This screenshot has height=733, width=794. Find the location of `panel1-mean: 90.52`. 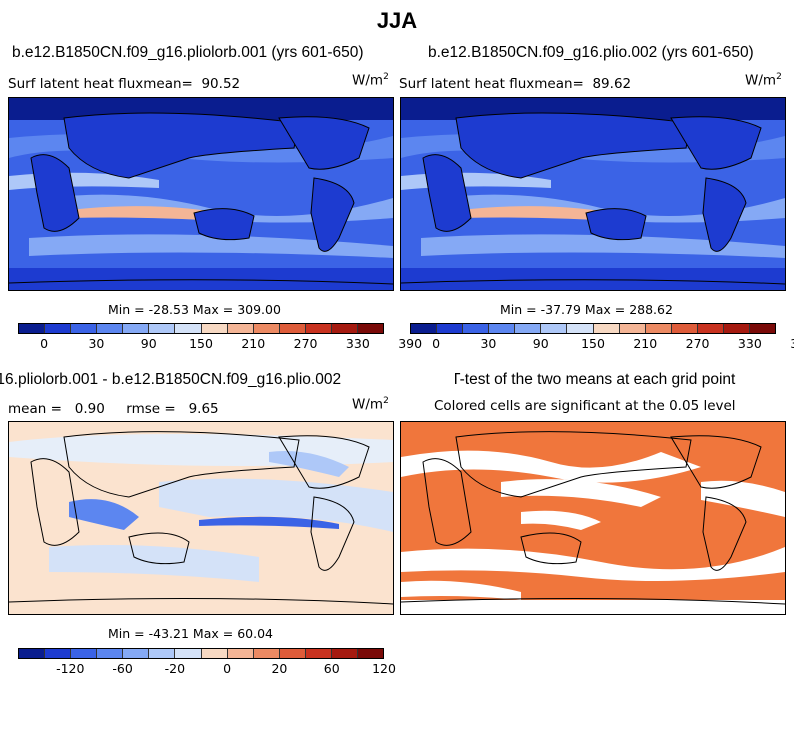

panel1-mean: 90.52 is located at coordinates (221, 84).